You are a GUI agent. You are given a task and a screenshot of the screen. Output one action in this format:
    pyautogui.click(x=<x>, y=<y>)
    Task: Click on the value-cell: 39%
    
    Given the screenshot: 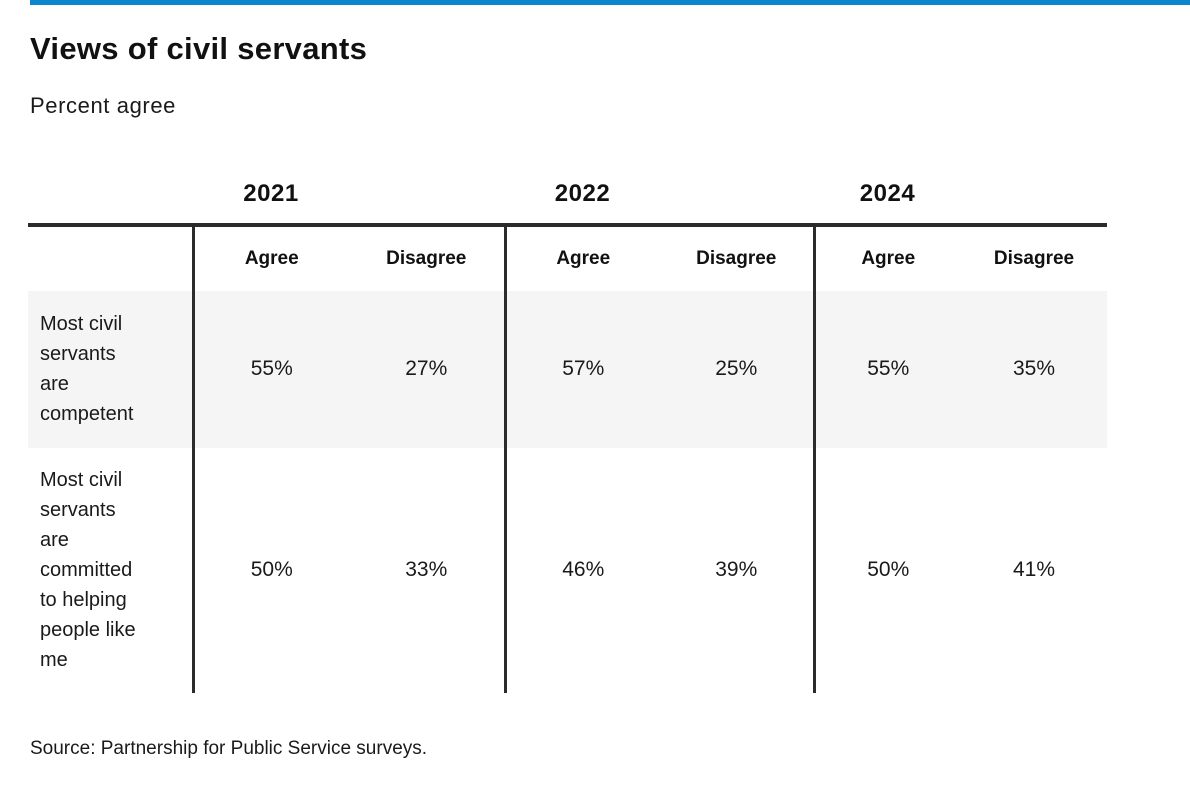 What is the action you would take?
    pyautogui.click(x=737, y=570)
    